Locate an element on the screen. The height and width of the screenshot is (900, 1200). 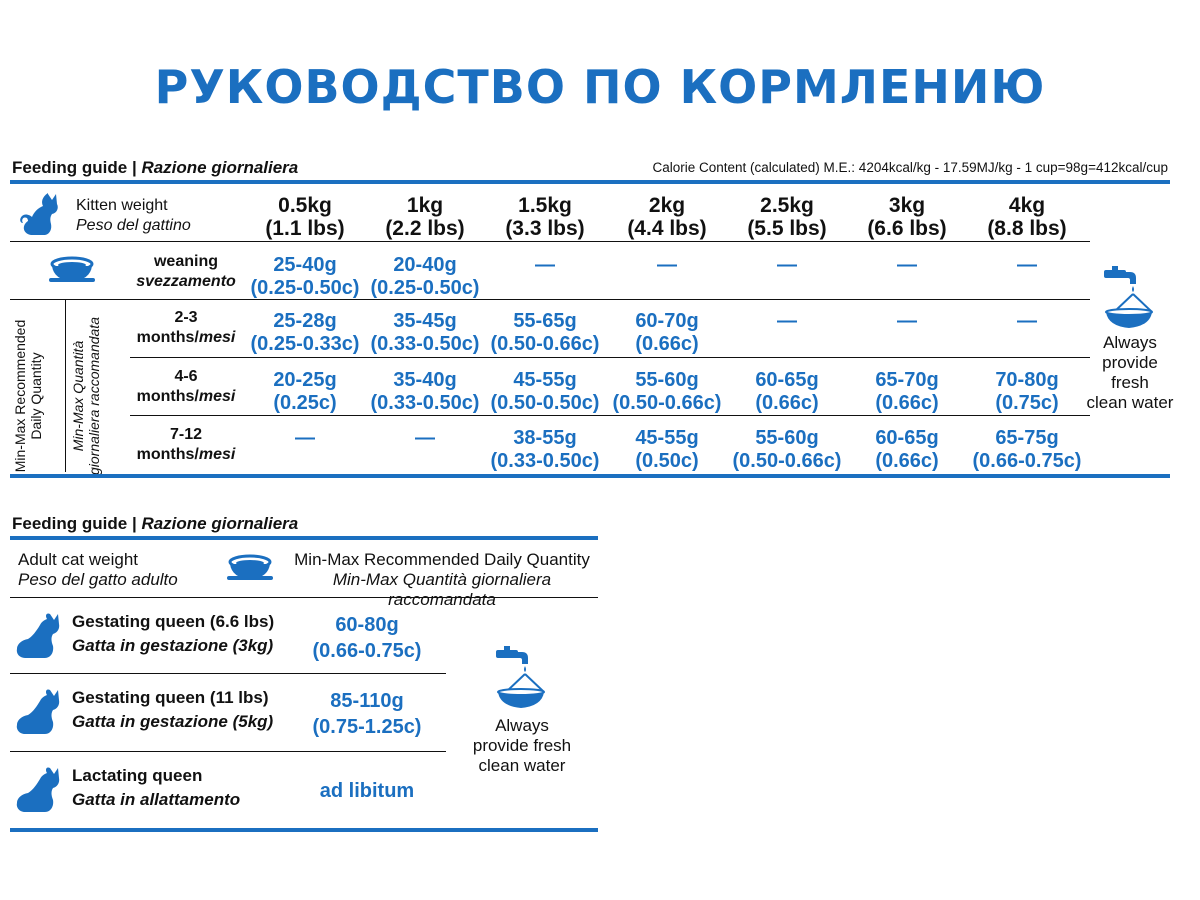
adult-header-sep: | is located at coordinates (134, 523).